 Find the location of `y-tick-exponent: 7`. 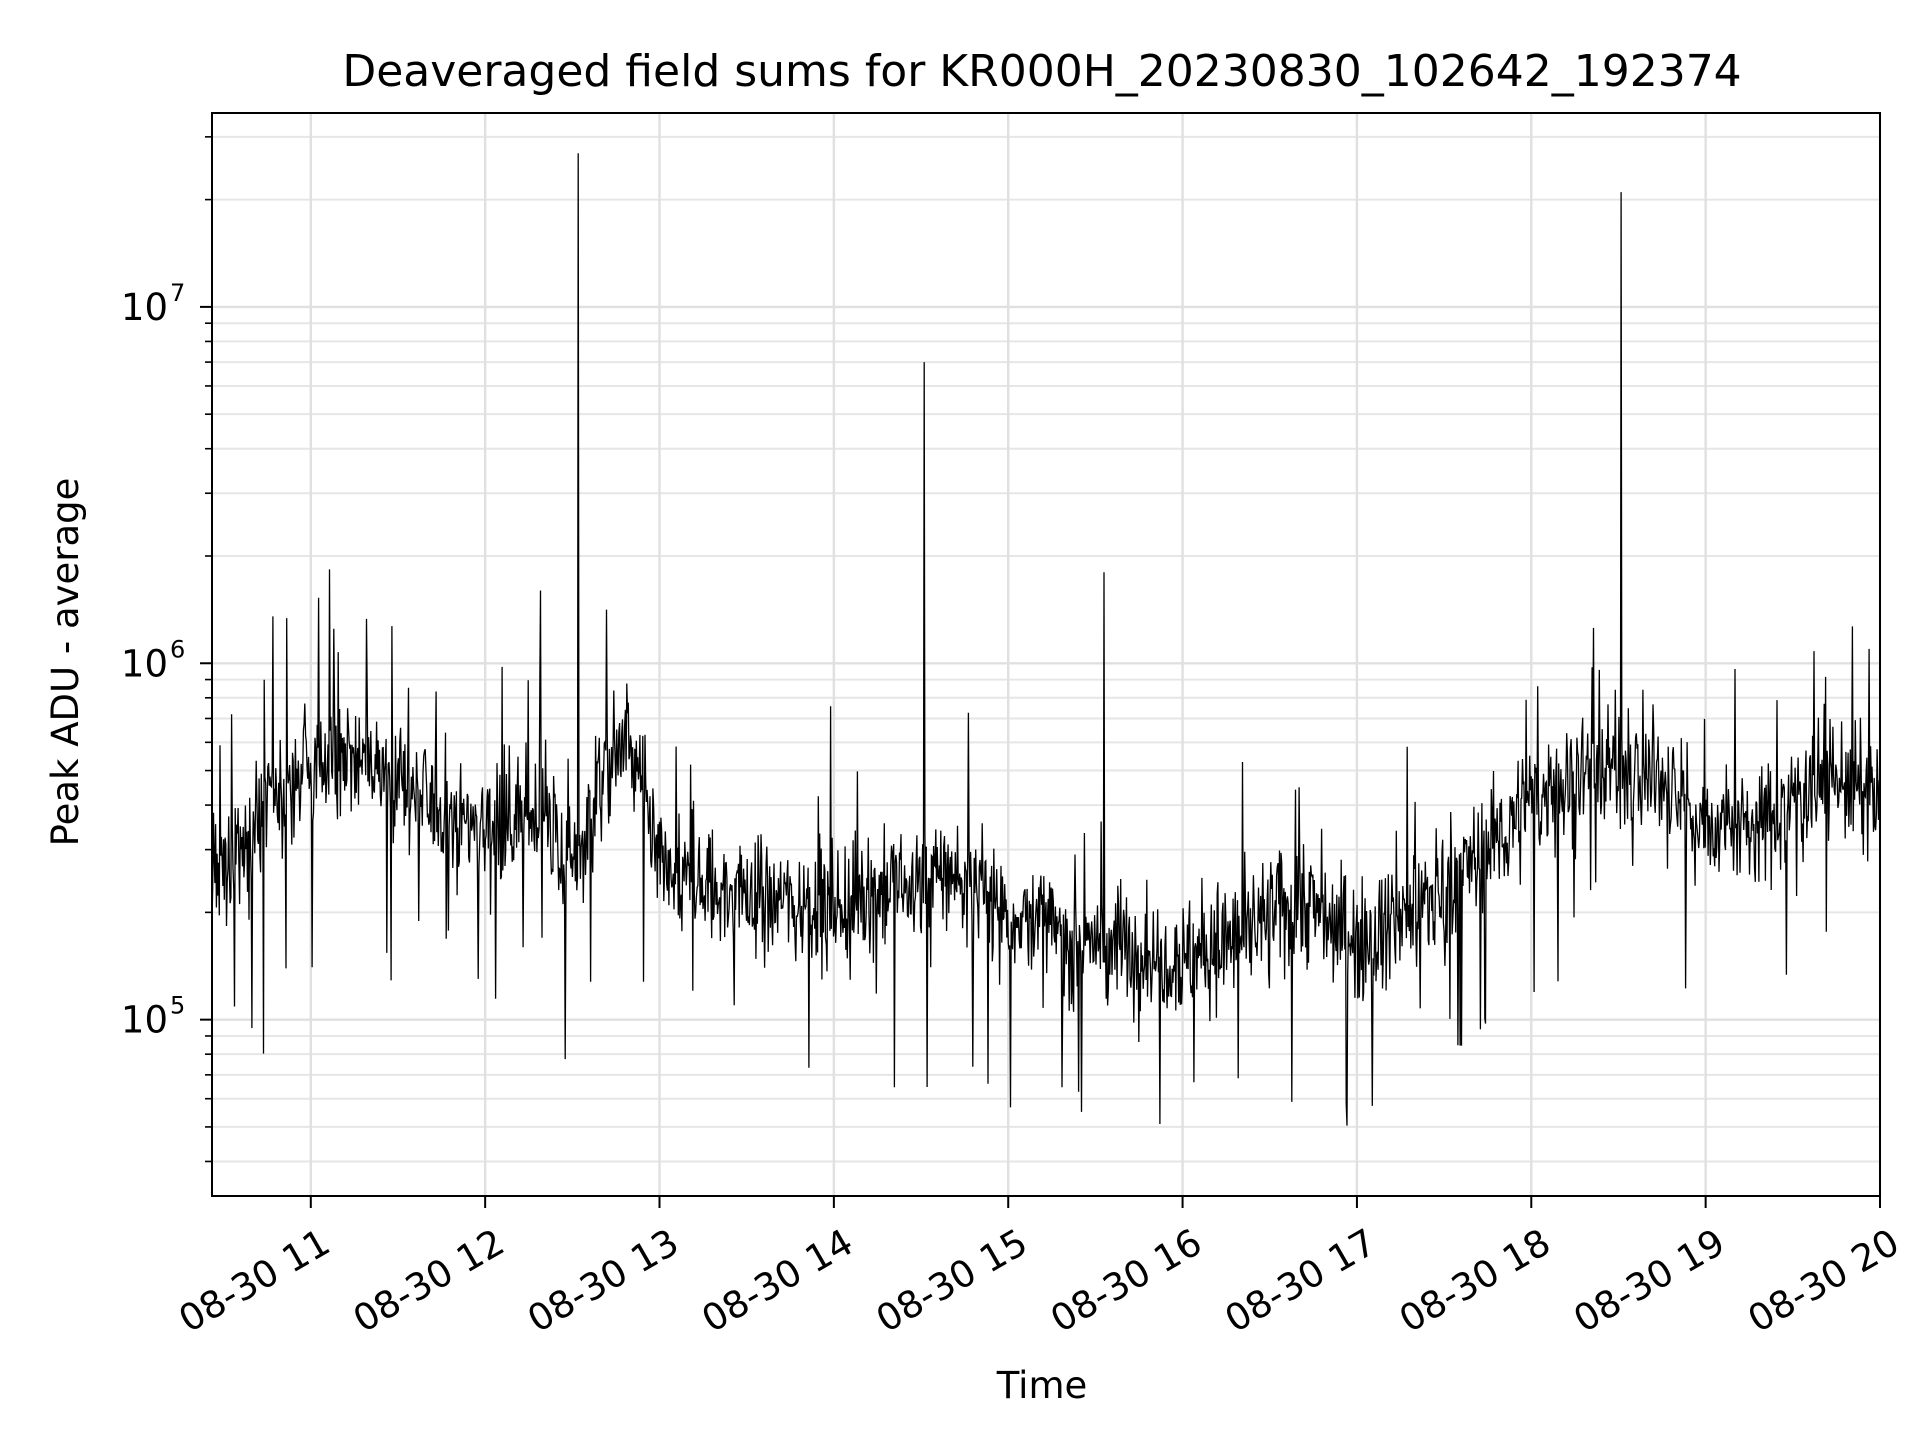

y-tick-exponent: 7 is located at coordinates (177, 293).